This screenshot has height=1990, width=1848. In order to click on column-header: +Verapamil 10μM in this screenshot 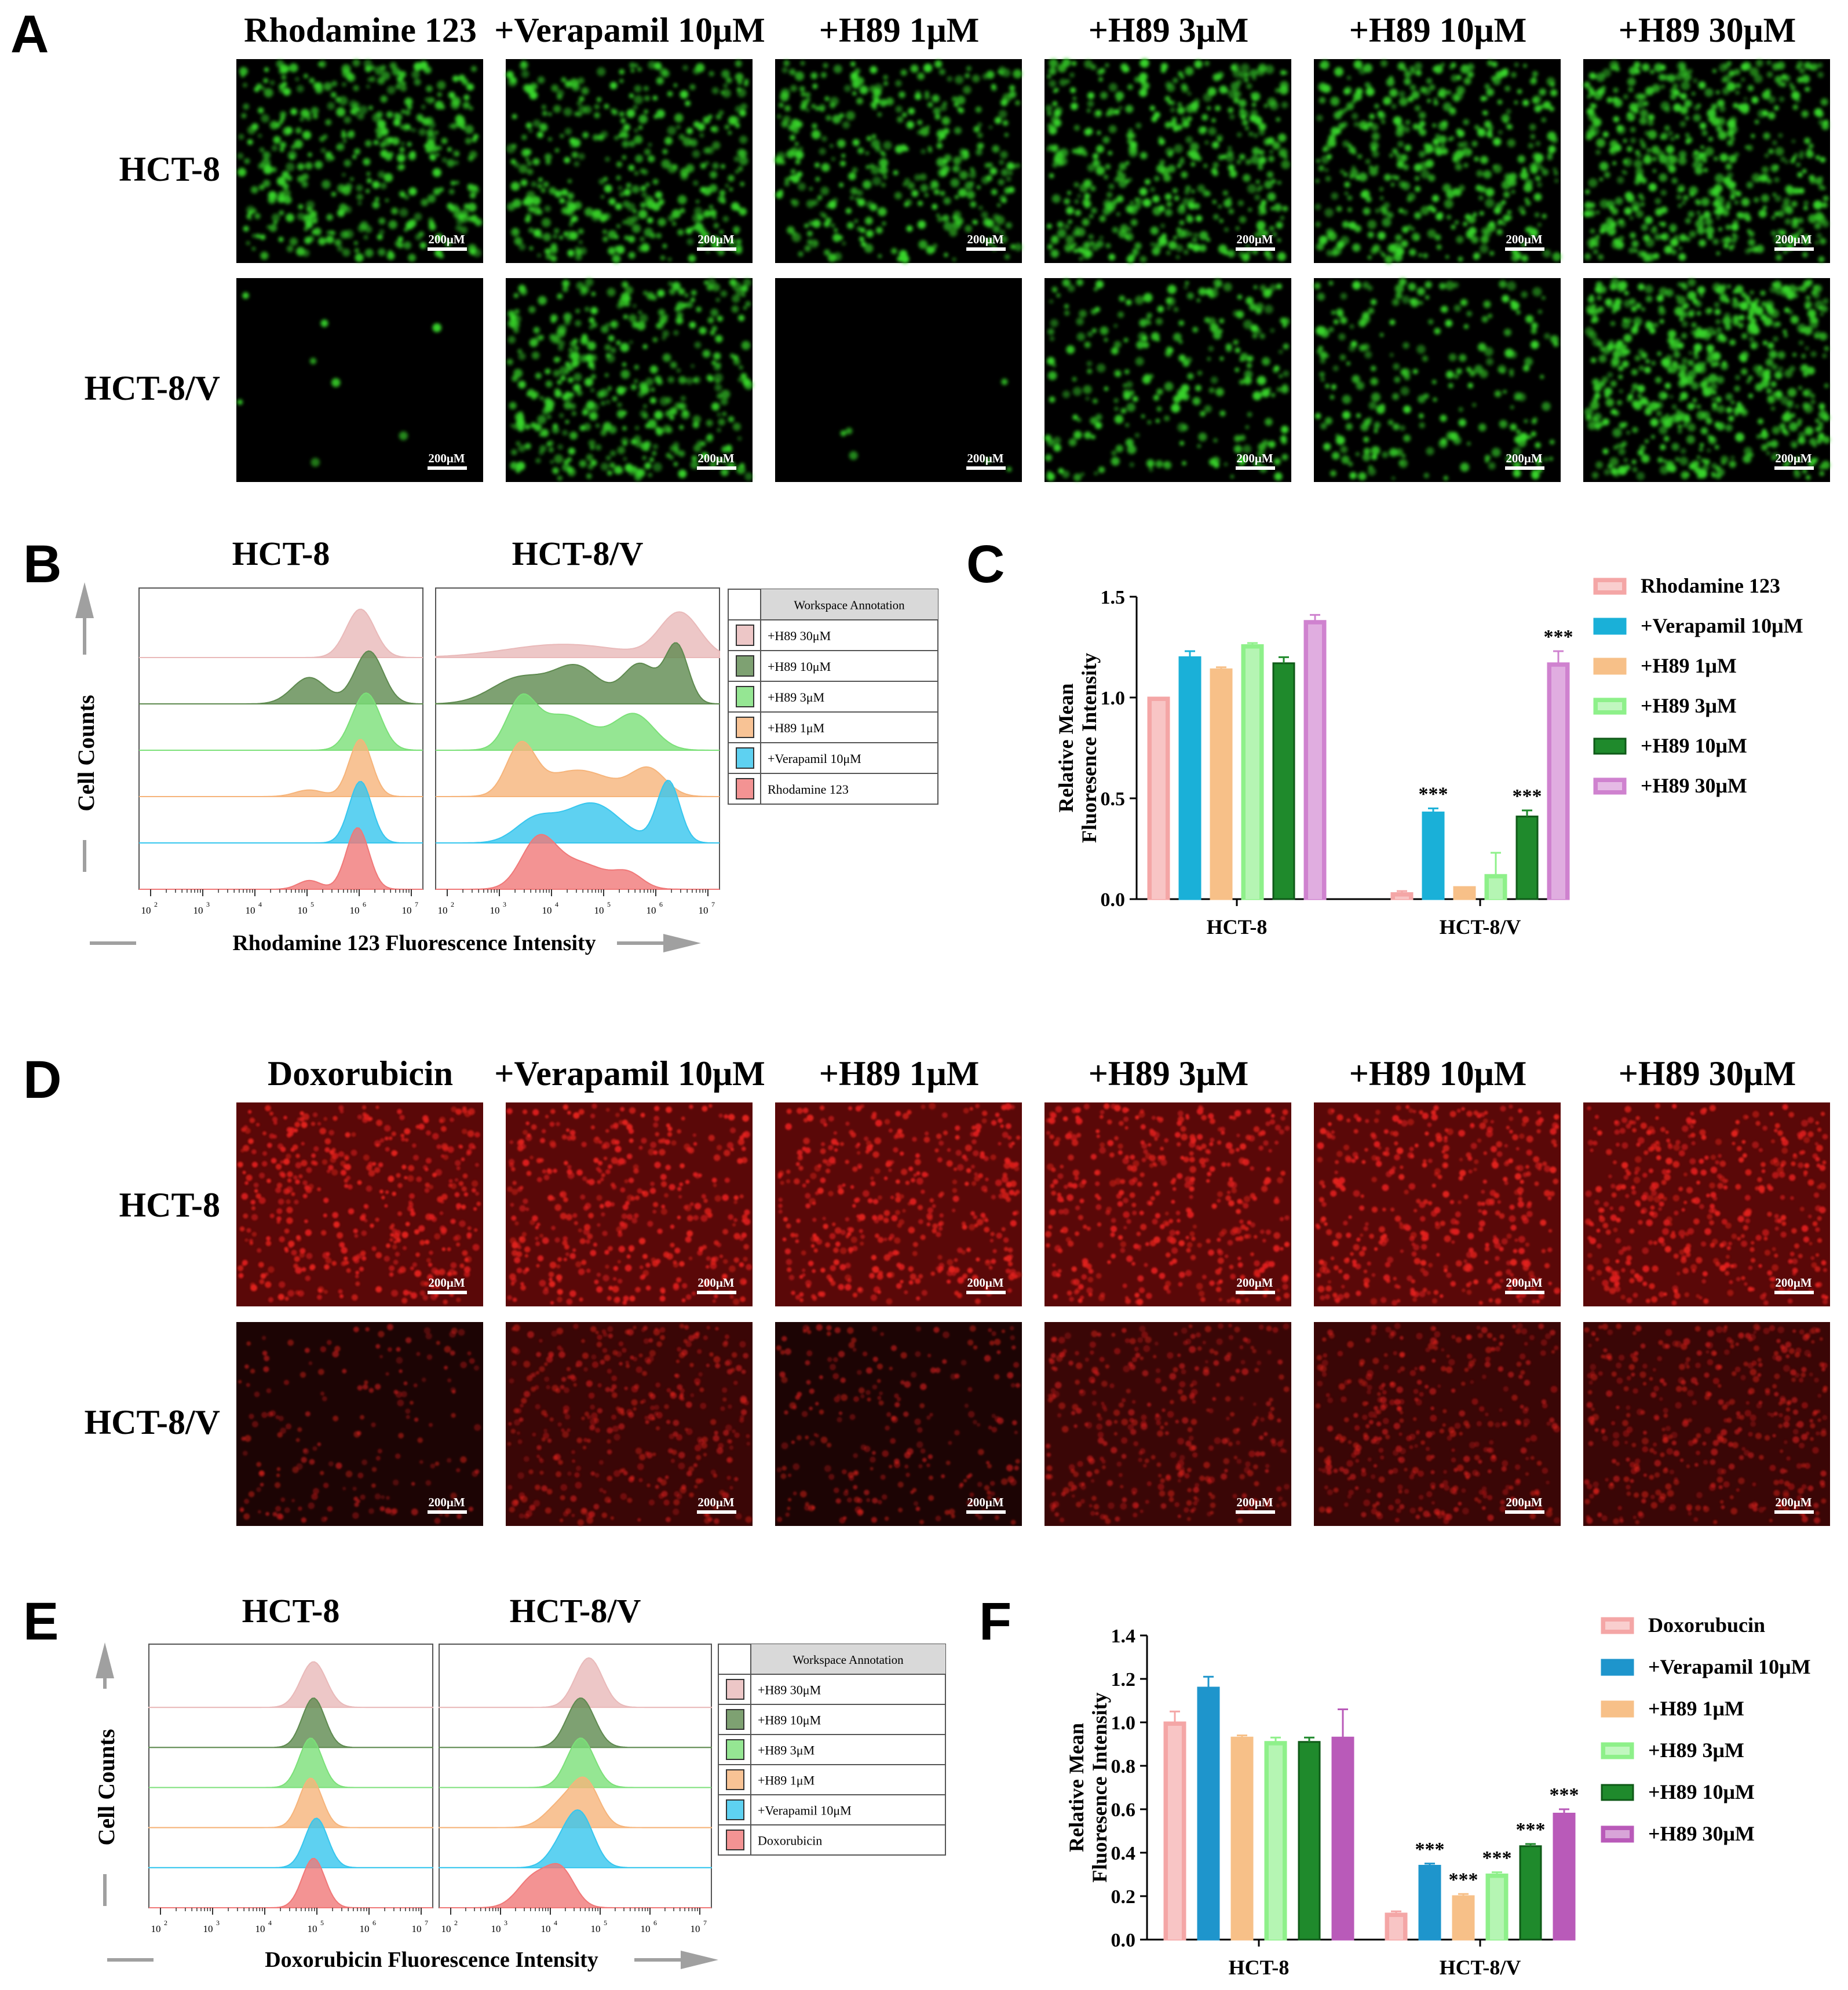, I will do `click(630, 1073)`.